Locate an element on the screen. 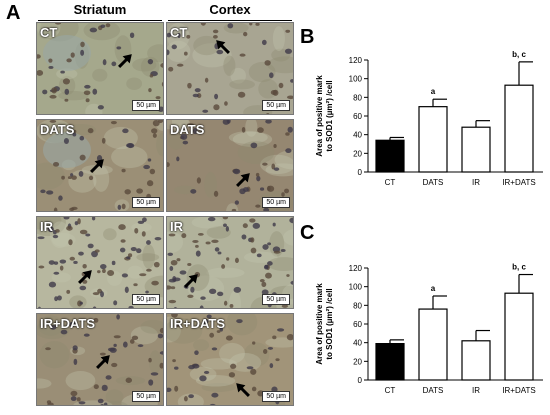  column-header-cortex: Cortex is located at coordinates (230, 9).